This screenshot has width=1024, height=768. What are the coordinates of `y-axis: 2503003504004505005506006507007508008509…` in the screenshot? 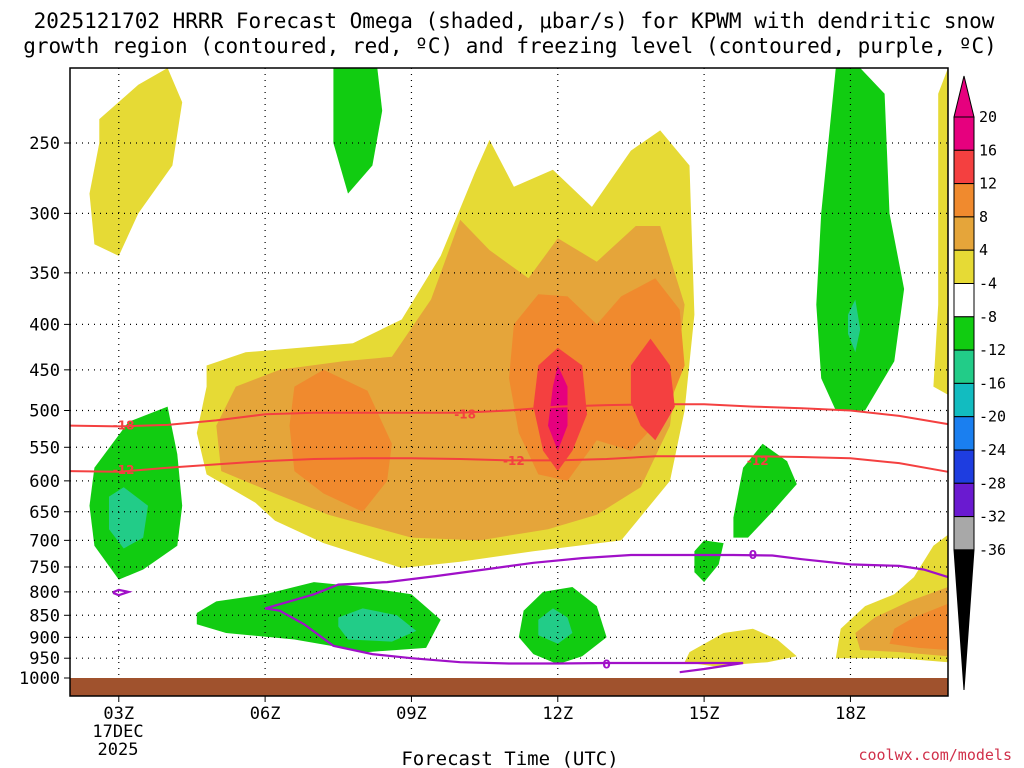 It's located at (44, 411).